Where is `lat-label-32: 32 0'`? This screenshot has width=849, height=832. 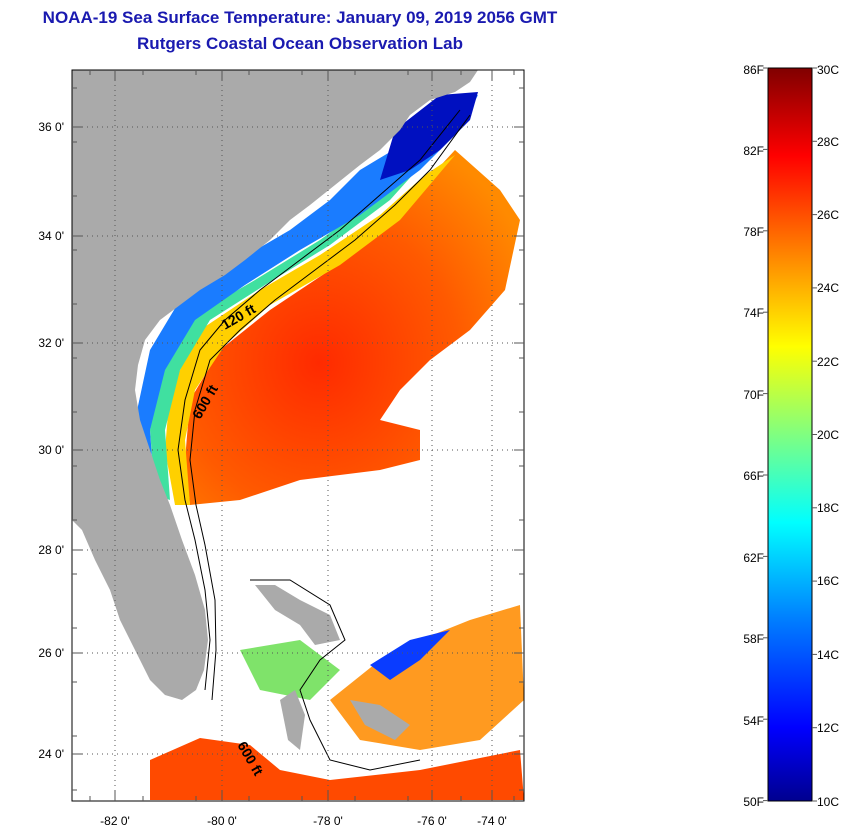 lat-label-32: 32 0' is located at coordinates (51, 343).